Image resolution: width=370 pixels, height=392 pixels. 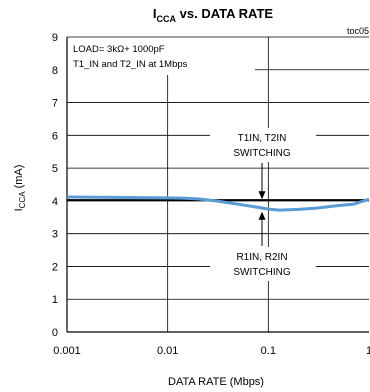 What do you see at coordinates (22, 200) in the screenshot?
I see `y-label-subscript: CCA` at bounding box center [22, 200].